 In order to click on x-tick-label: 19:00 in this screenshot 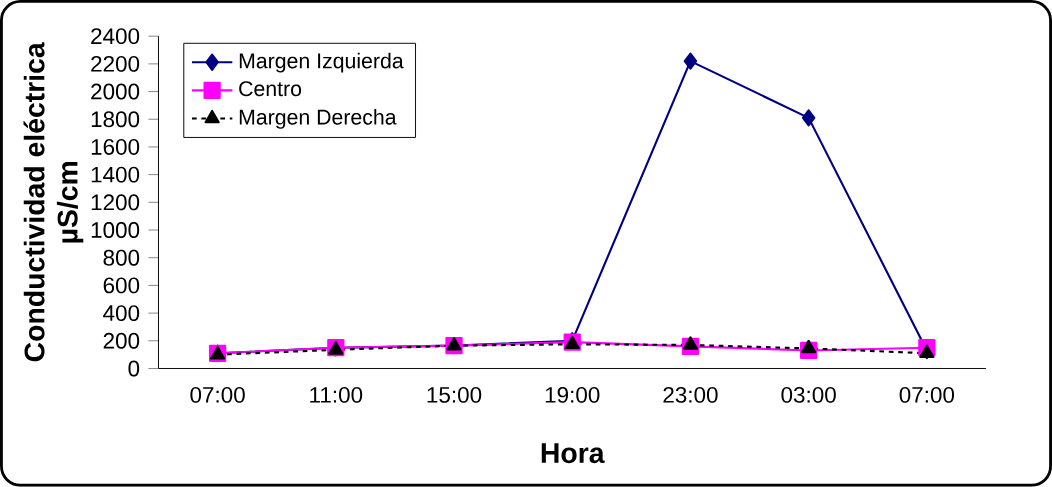, I will do `click(572, 395)`.